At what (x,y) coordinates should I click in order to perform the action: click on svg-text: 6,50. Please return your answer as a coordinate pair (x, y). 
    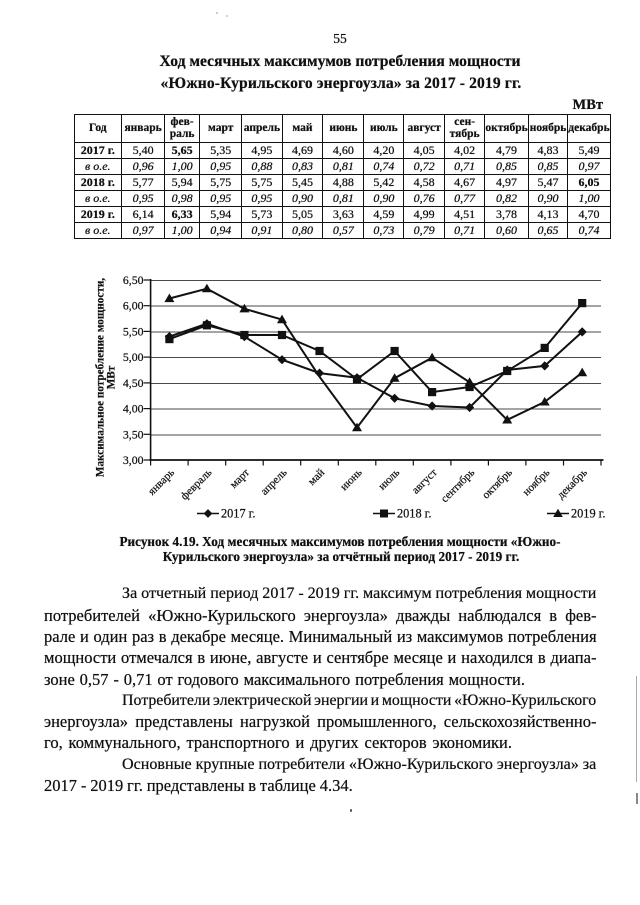
    Looking at the image, I should click on (133, 280).